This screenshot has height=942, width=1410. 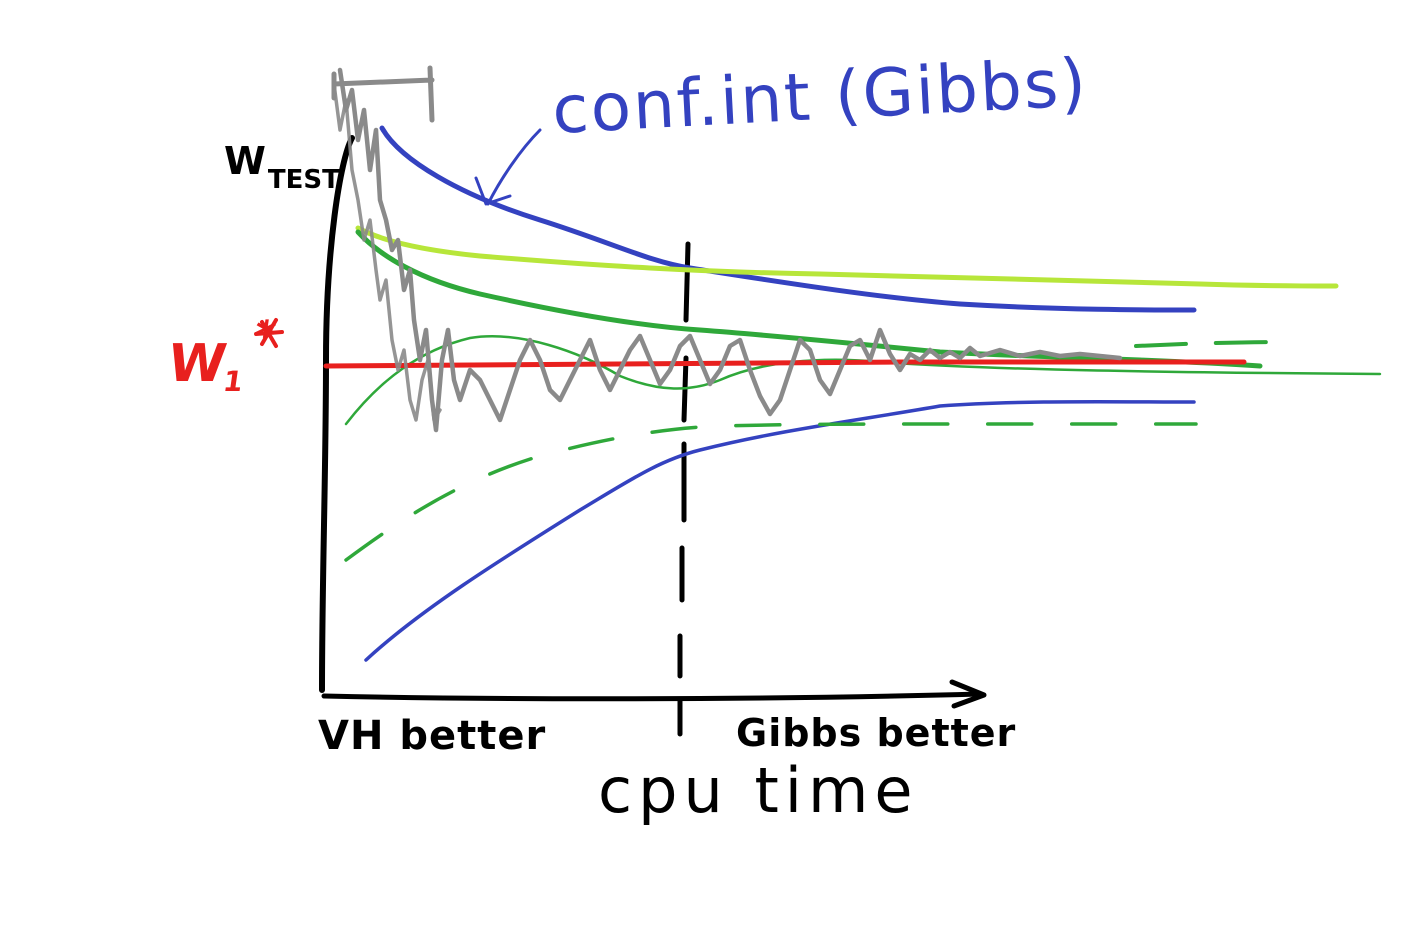 I want to click on w1-star-scribble, so click(x=269, y=333).